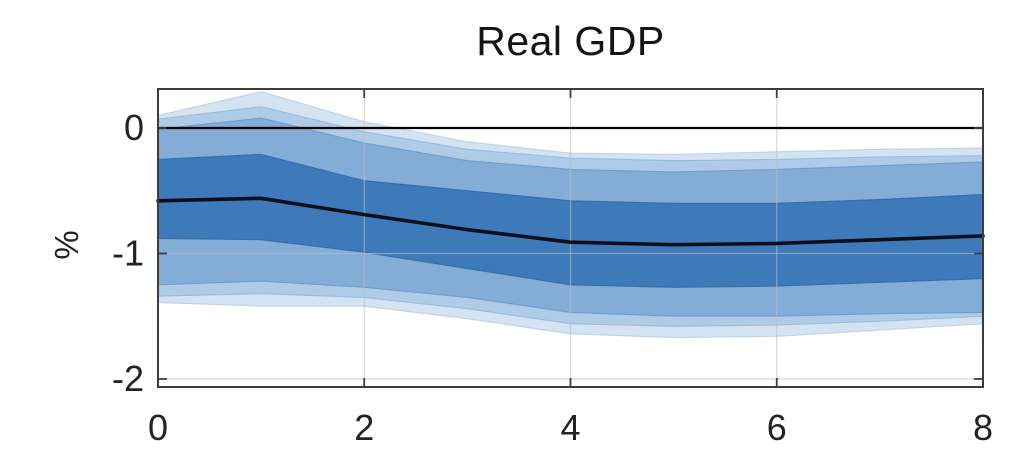 Image resolution: width=1024 pixels, height=460 pixels. What do you see at coordinates (570, 427) in the screenshot?
I see `x-tick-label: 4` at bounding box center [570, 427].